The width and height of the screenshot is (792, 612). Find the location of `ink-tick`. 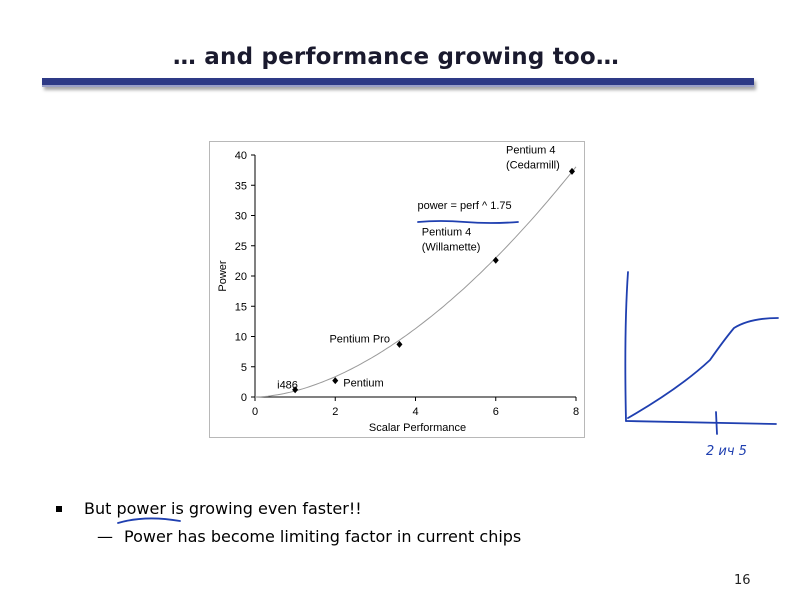

ink-tick is located at coordinates (716, 423).